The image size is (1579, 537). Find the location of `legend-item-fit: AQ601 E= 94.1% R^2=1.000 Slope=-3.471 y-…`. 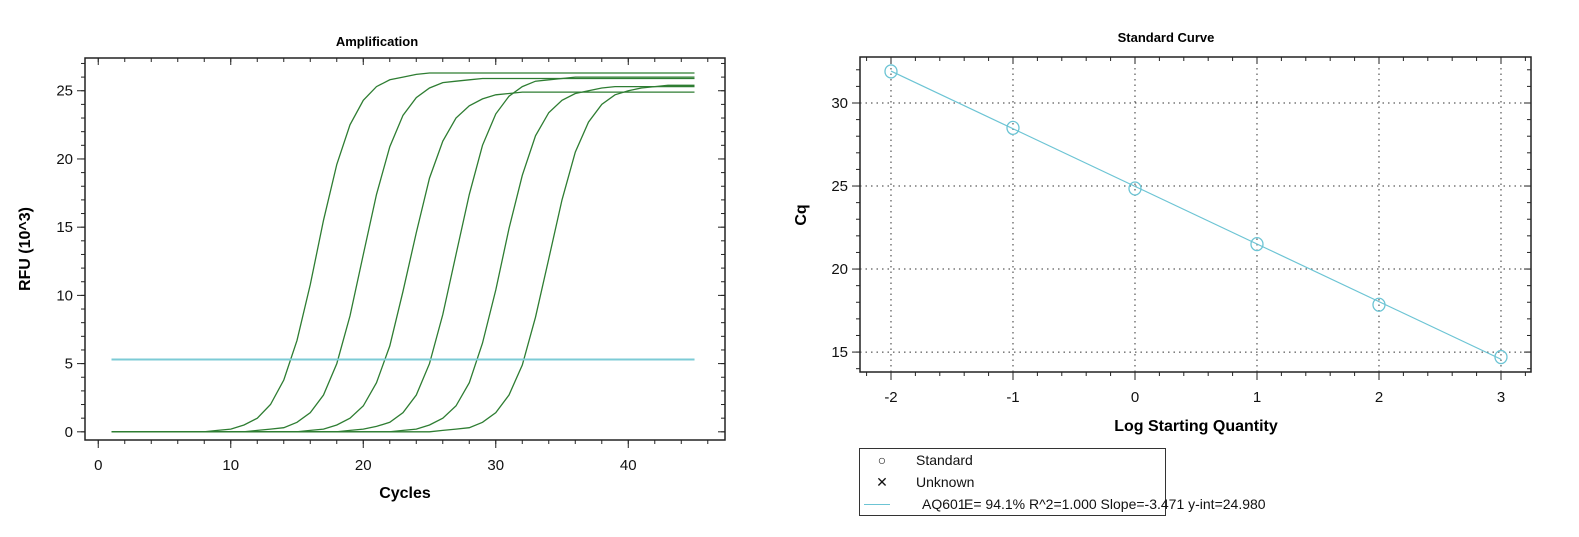

legend-item-fit: AQ601 E= 94.1% R^2=1.000 Slope=-3.471 y-… is located at coordinates (1063, 504).